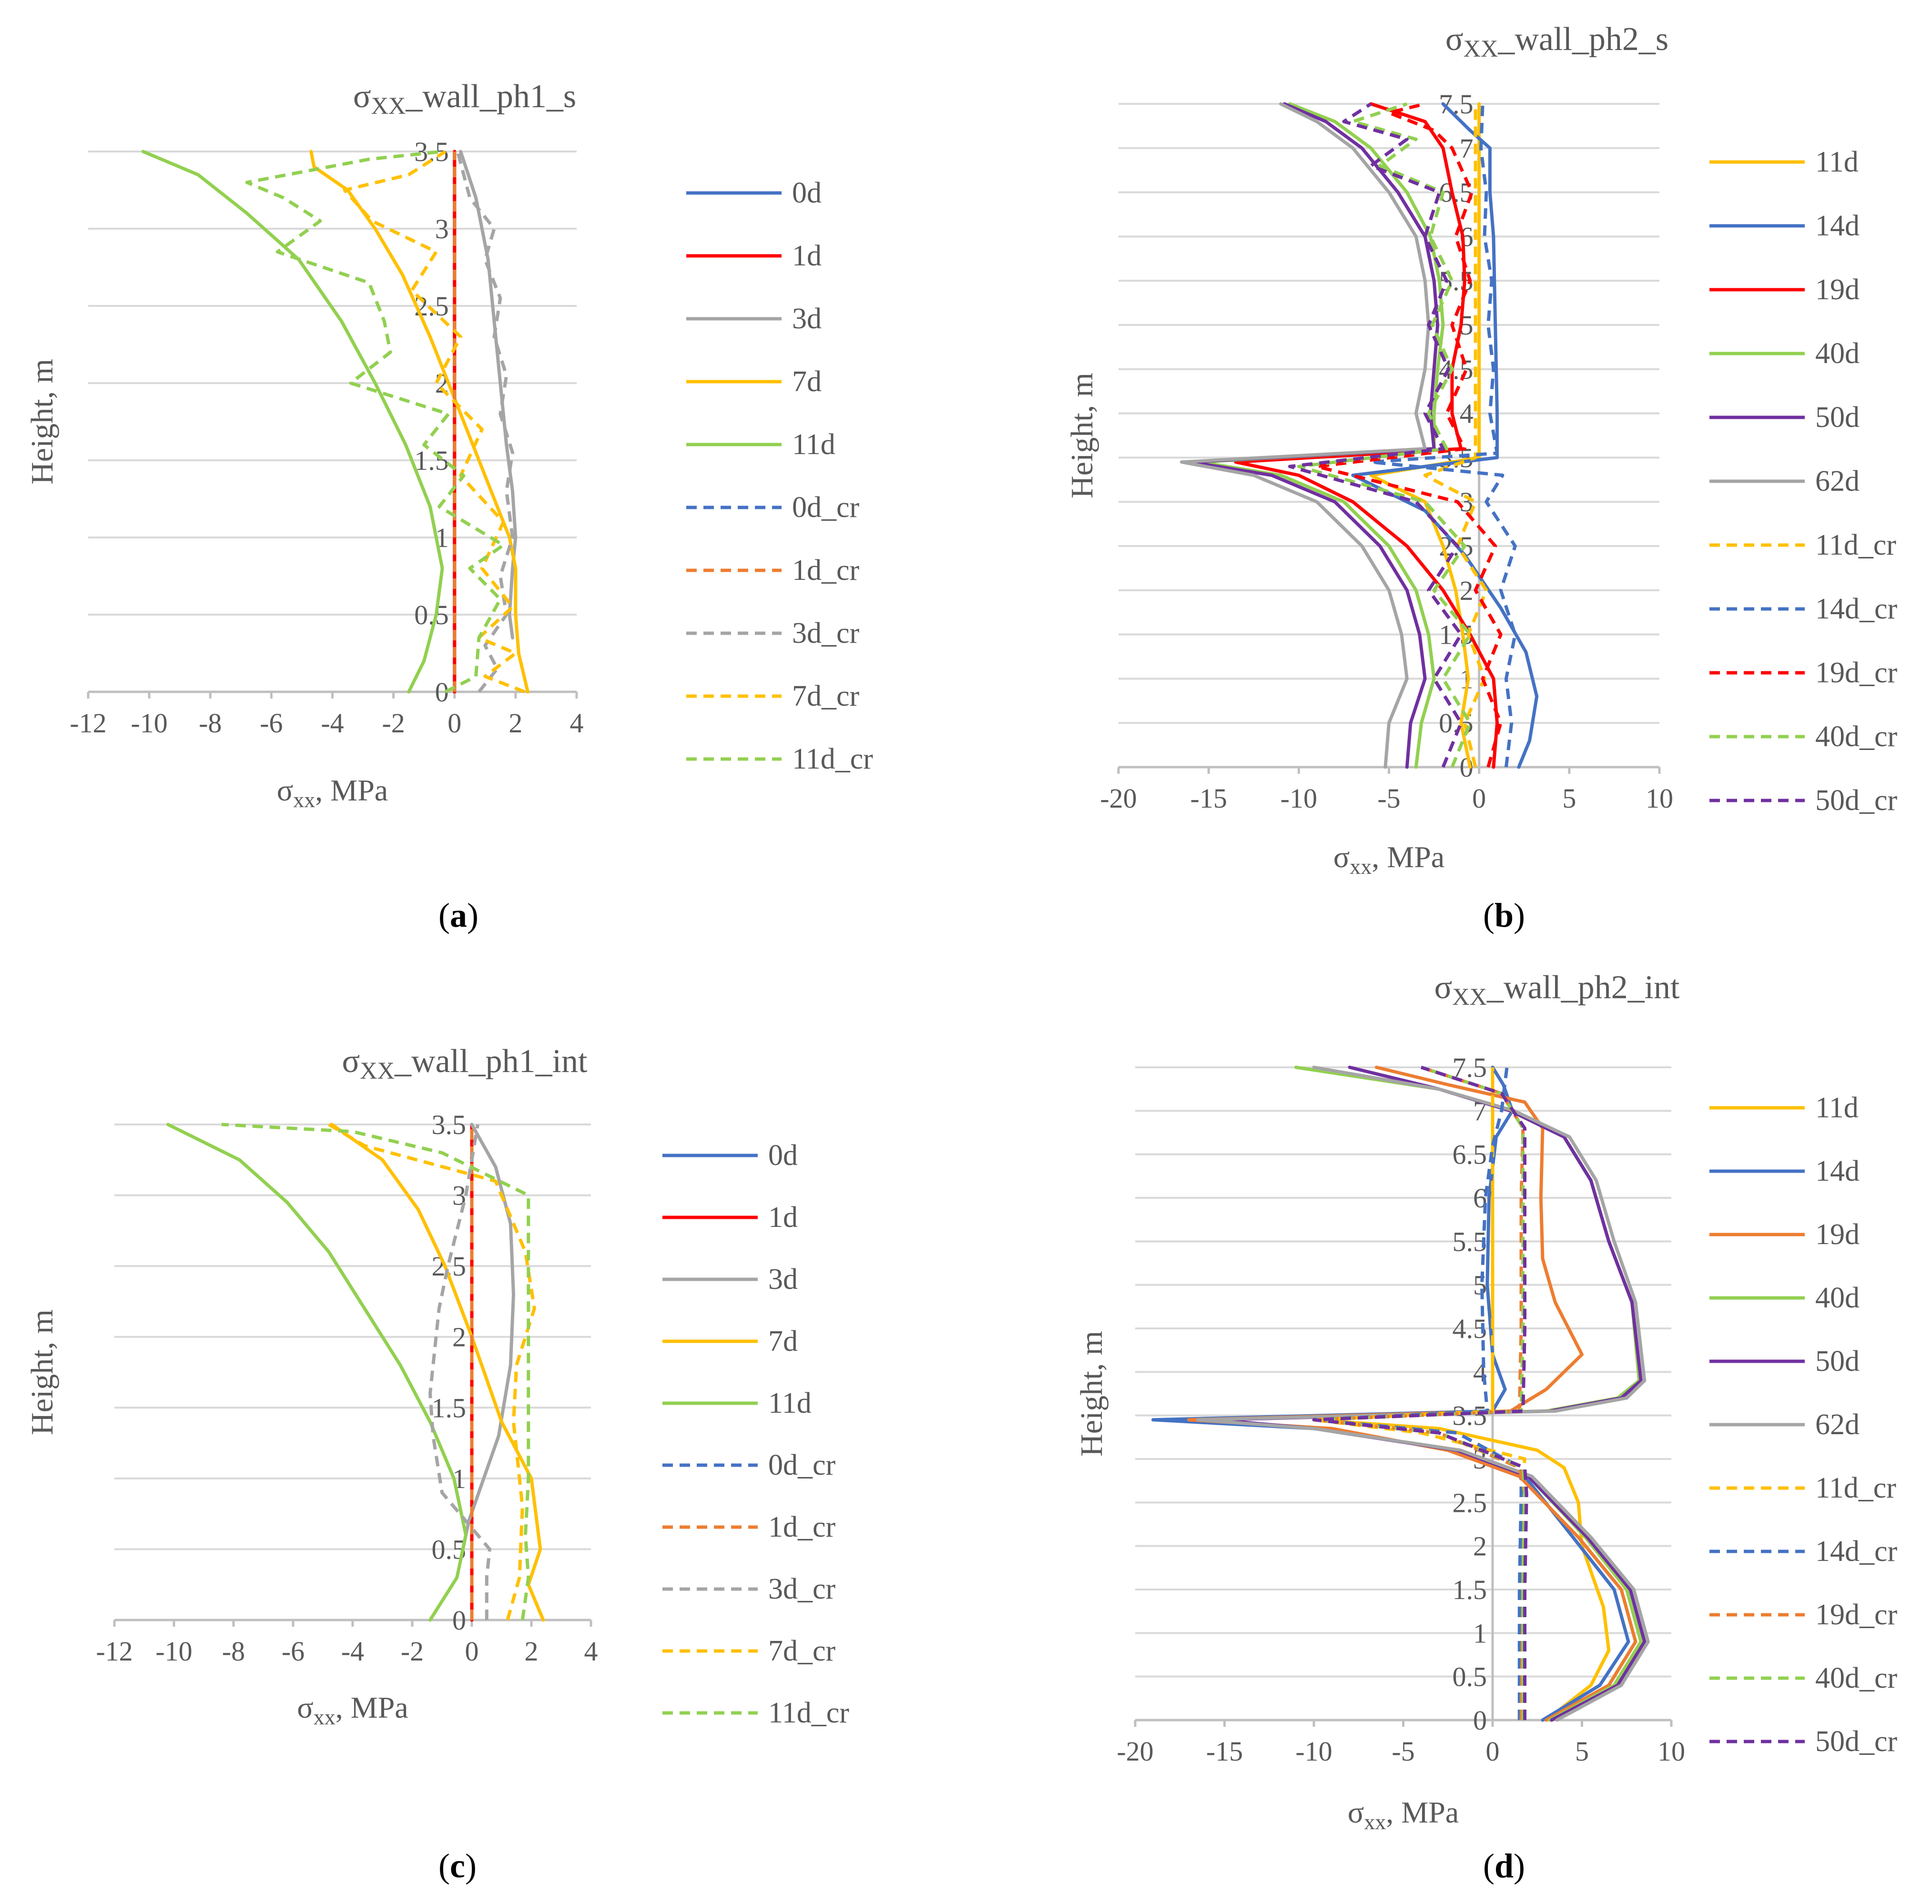 The image size is (1932, 1904). I want to click on series-line-19d, so click(1412, 1393).